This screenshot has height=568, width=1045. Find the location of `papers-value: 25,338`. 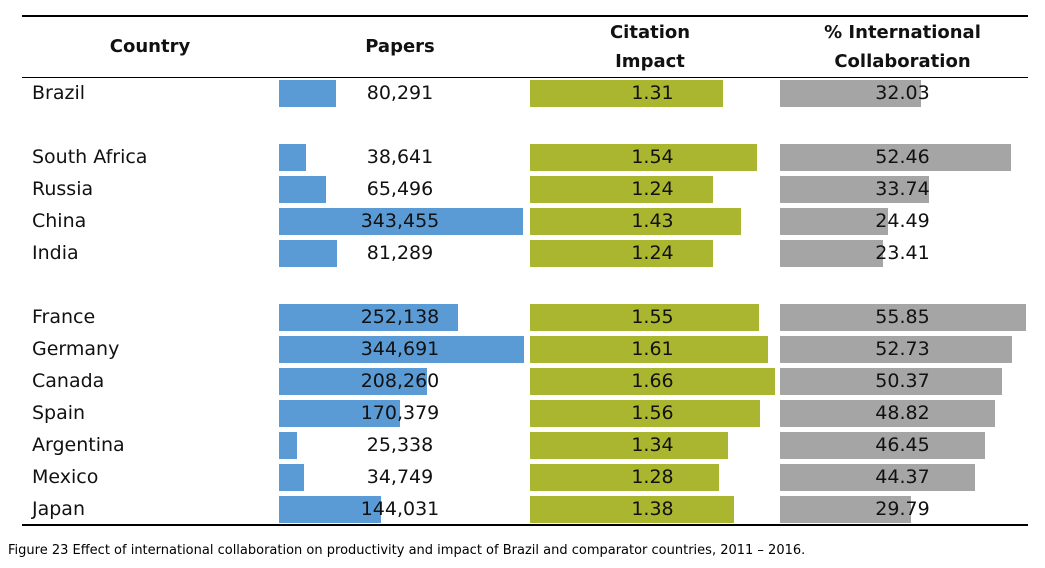

papers-value: 25,338 is located at coordinates (400, 445).